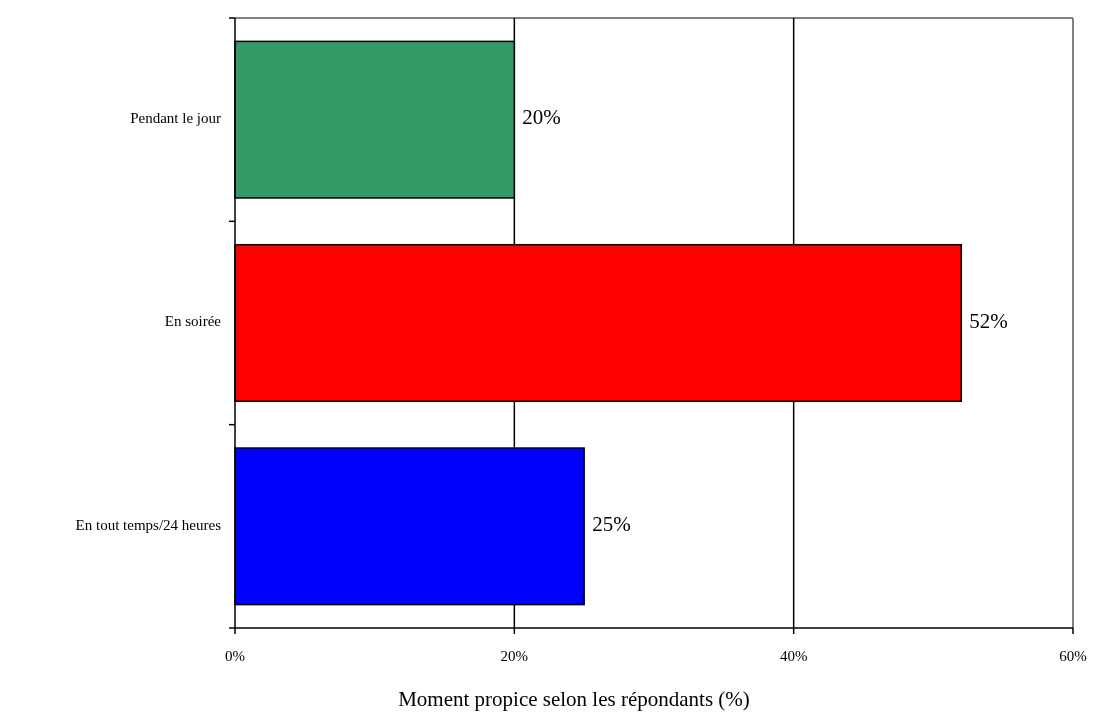 This screenshot has width=1094, height=713. What do you see at coordinates (193, 321) in the screenshot?
I see `y-tick-label: En soirée` at bounding box center [193, 321].